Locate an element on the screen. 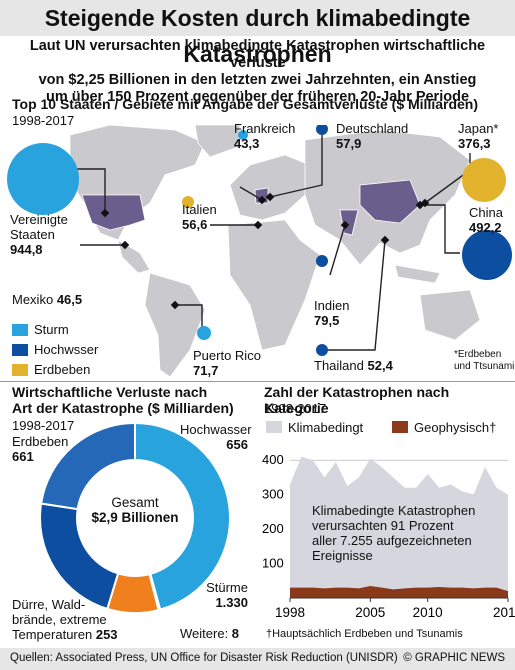  bubble-japan is located at coordinates (484, 180).